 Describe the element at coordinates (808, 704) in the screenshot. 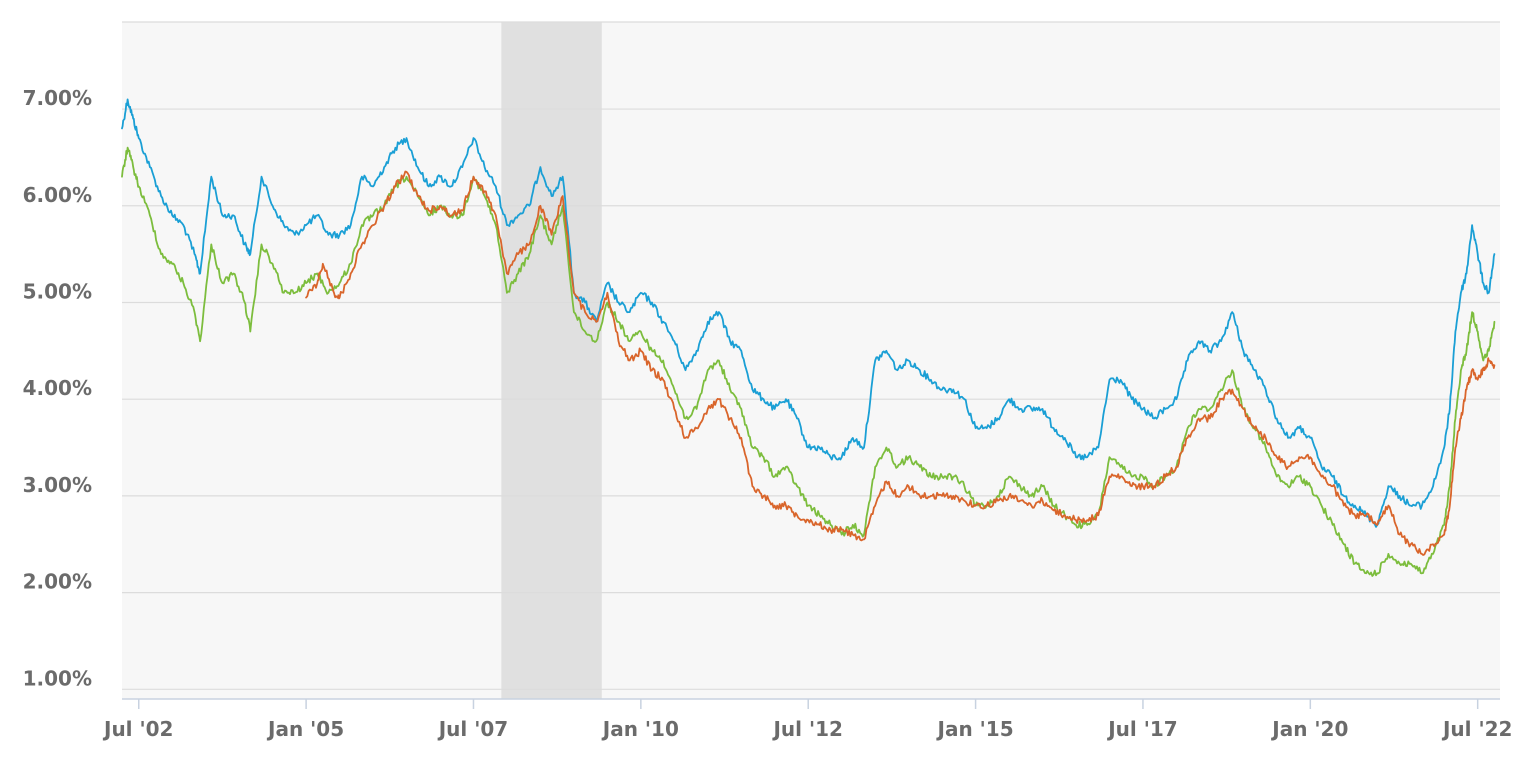

I see `x-axis-ticks` at that location.